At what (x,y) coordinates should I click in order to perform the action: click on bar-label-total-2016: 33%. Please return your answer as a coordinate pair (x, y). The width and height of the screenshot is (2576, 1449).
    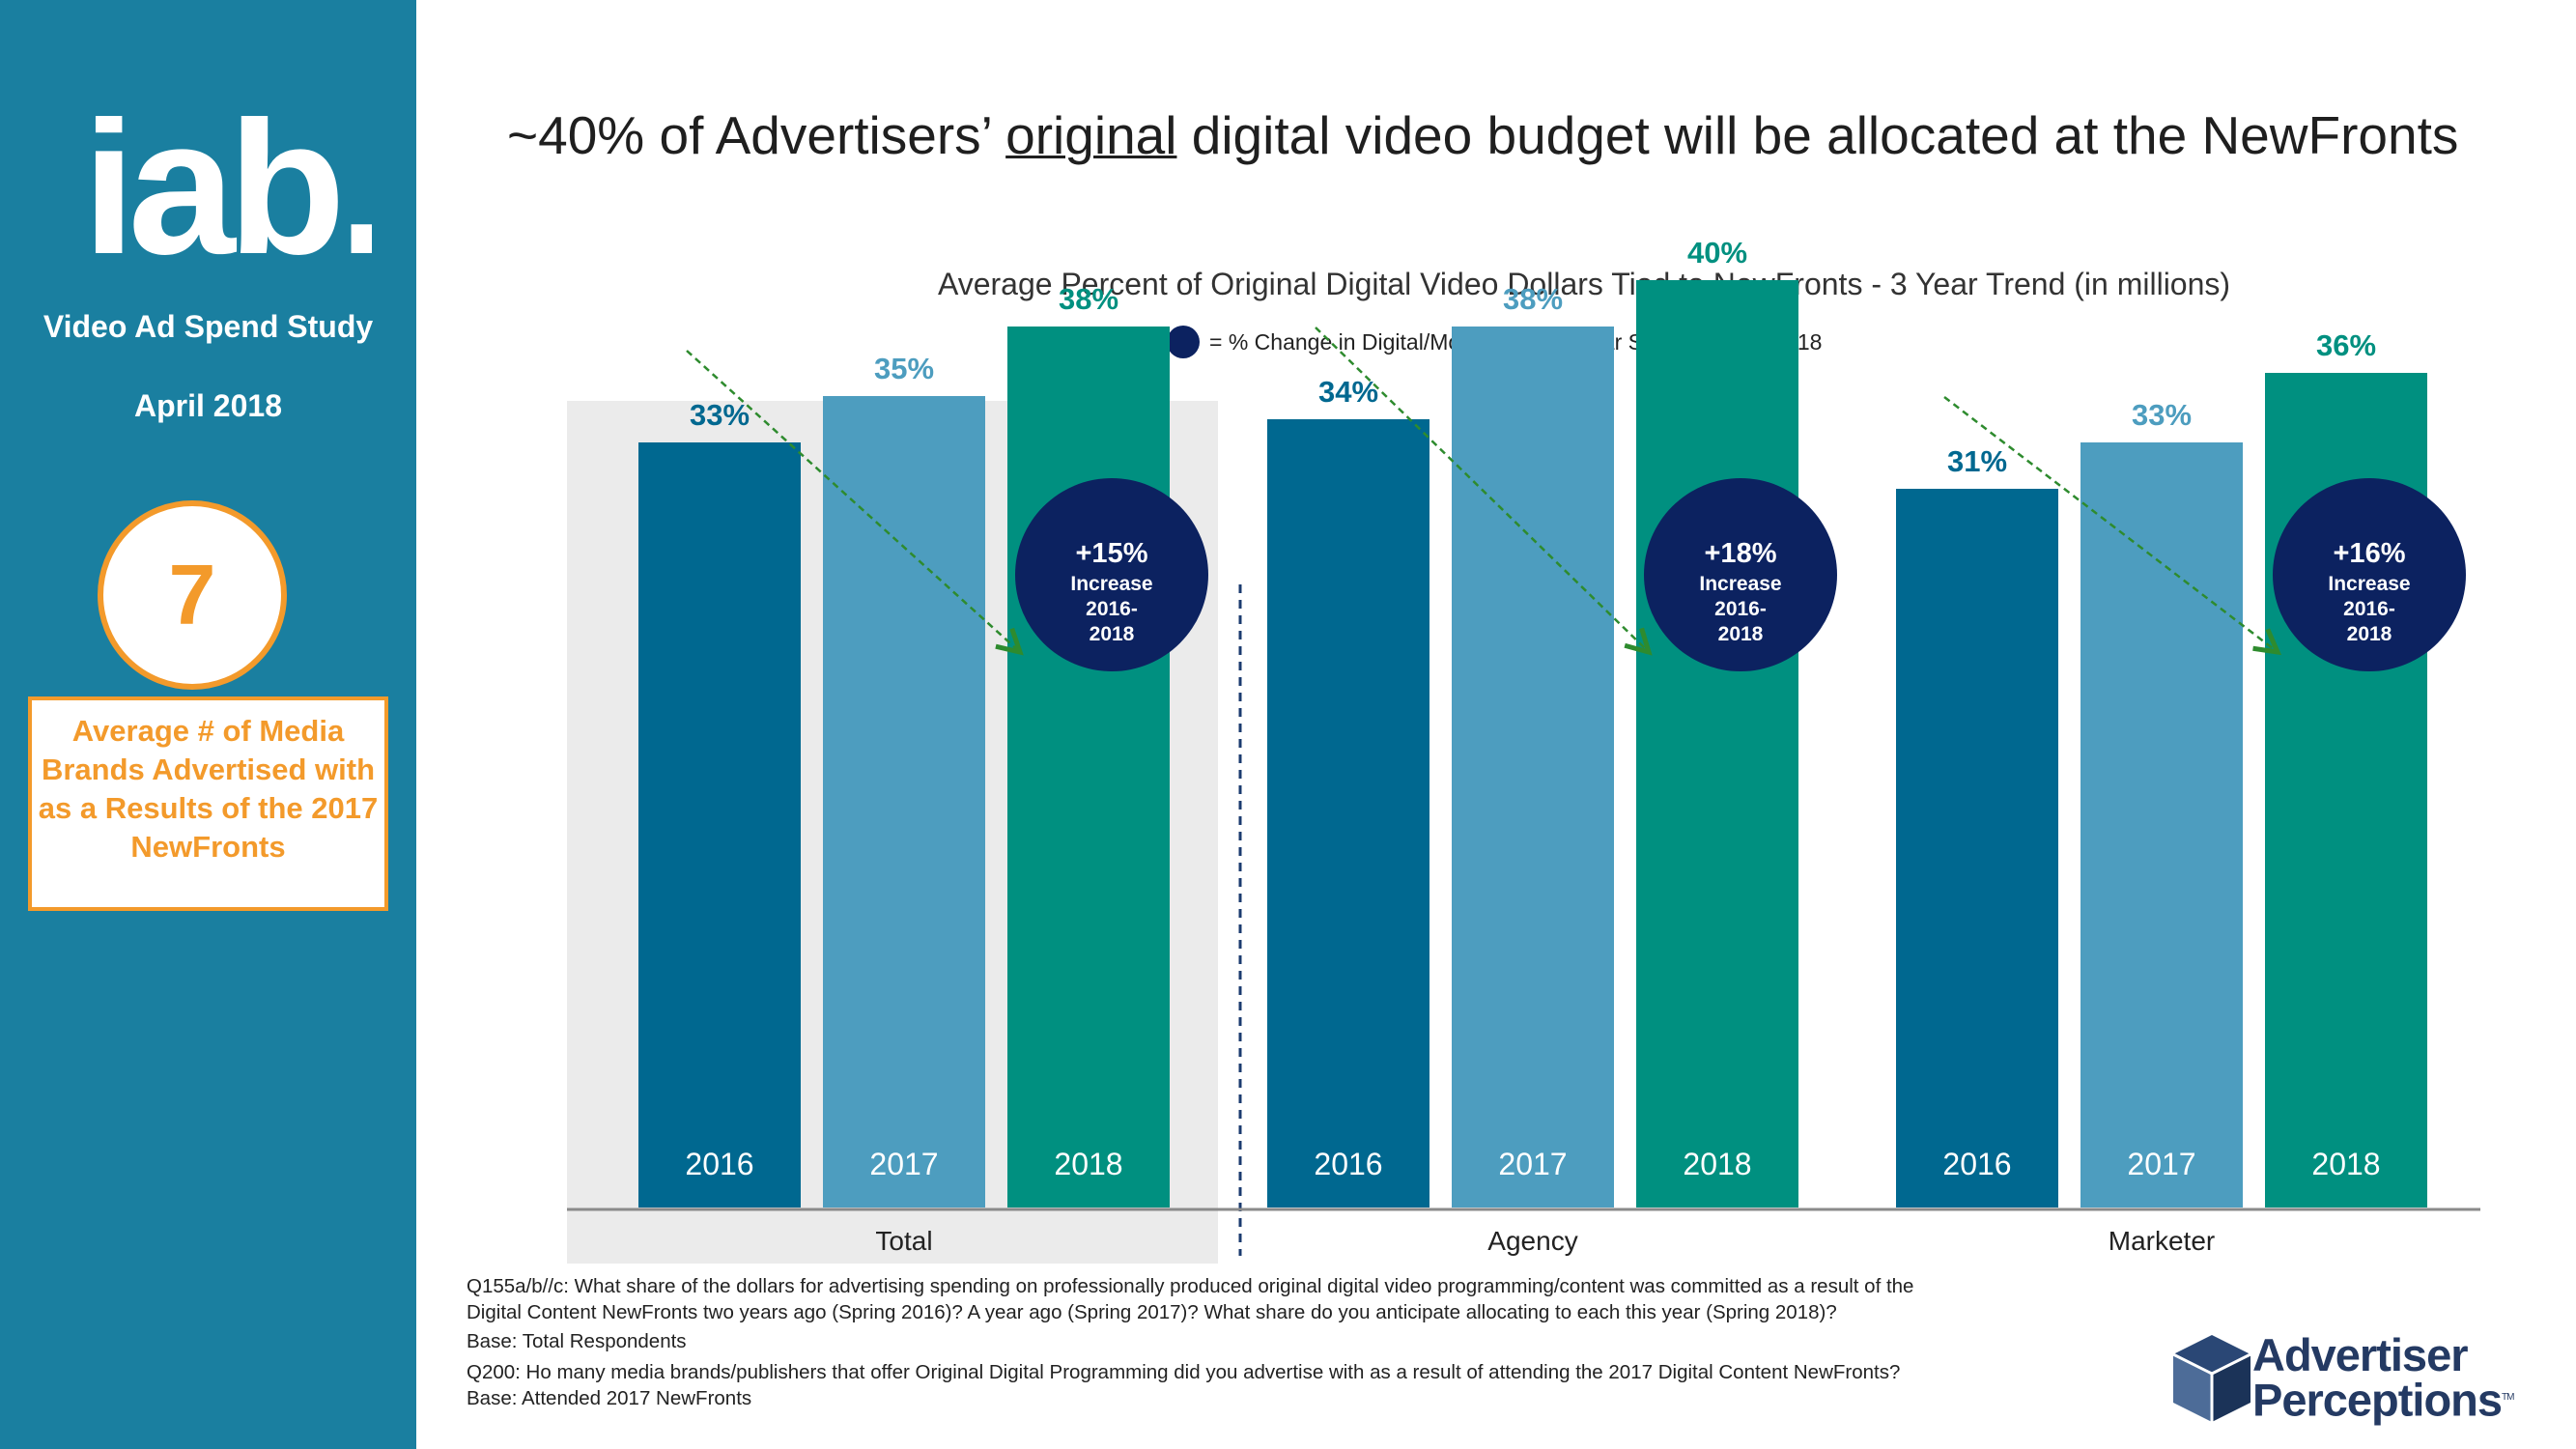
    Looking at the image, I should click on (720, 415).